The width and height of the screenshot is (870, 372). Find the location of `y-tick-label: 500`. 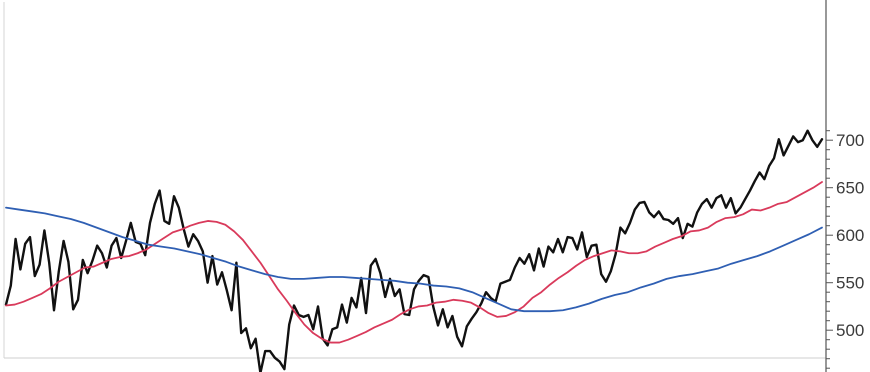

y-tick-label: 500 is located at coordinates (850, 330).